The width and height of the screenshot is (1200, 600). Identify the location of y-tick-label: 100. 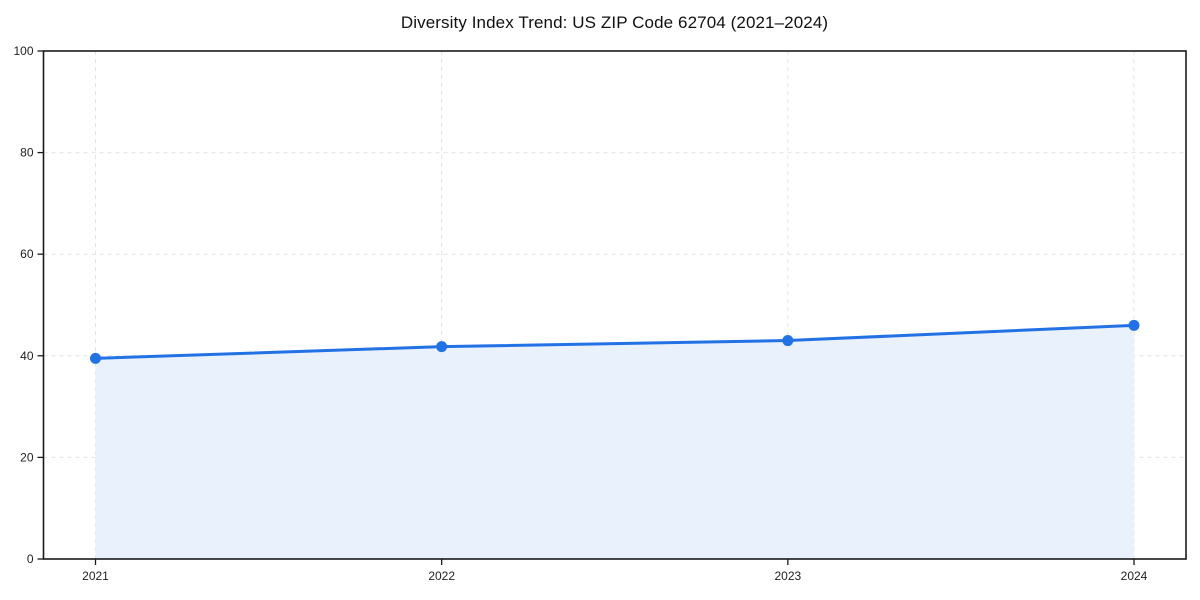
(23, 51).